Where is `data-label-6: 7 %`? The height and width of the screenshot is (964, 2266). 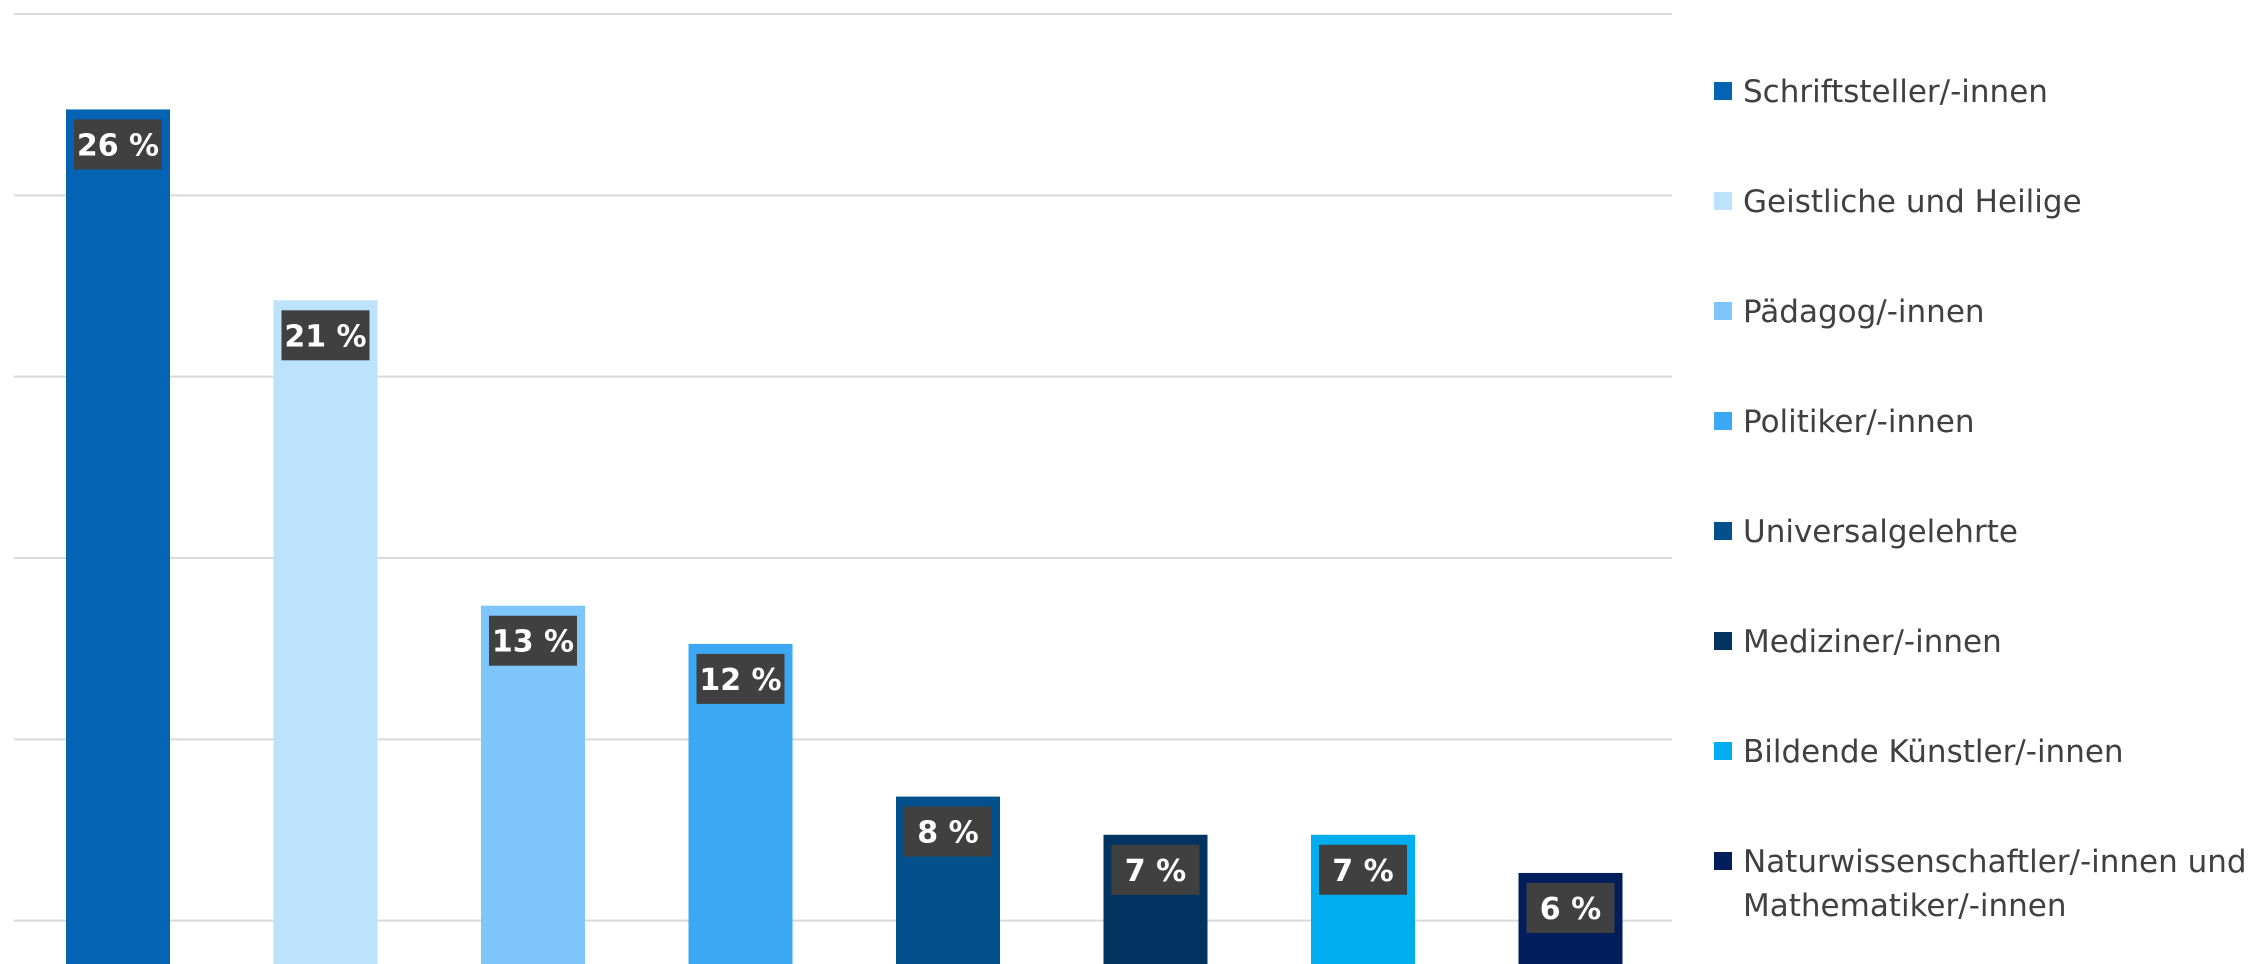 data-label-6: 7 % is located at coordinates (1155, 871).